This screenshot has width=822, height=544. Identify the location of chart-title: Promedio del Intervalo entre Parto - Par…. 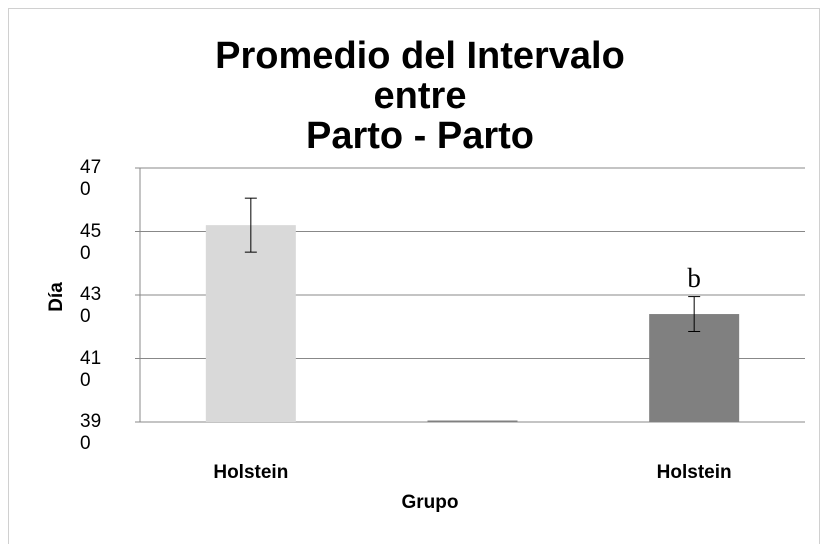
(420, 96).